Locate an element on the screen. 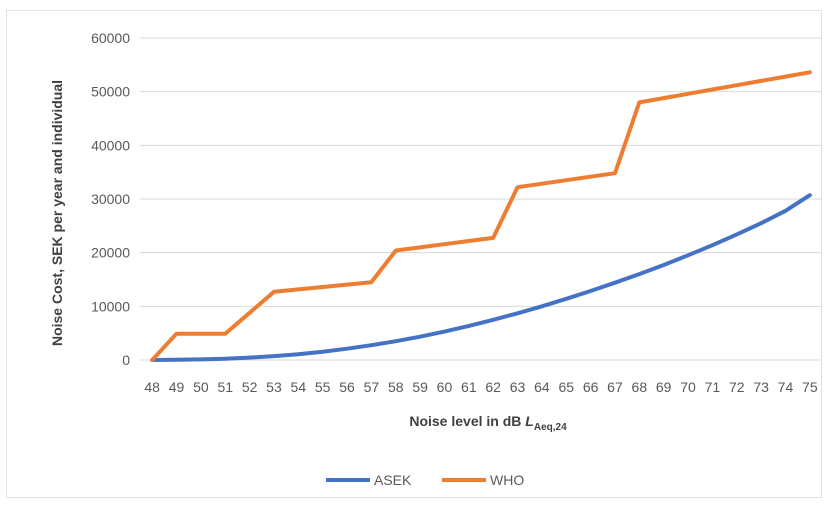  legend-label-who: WHO is located at coordinates (507, 480).